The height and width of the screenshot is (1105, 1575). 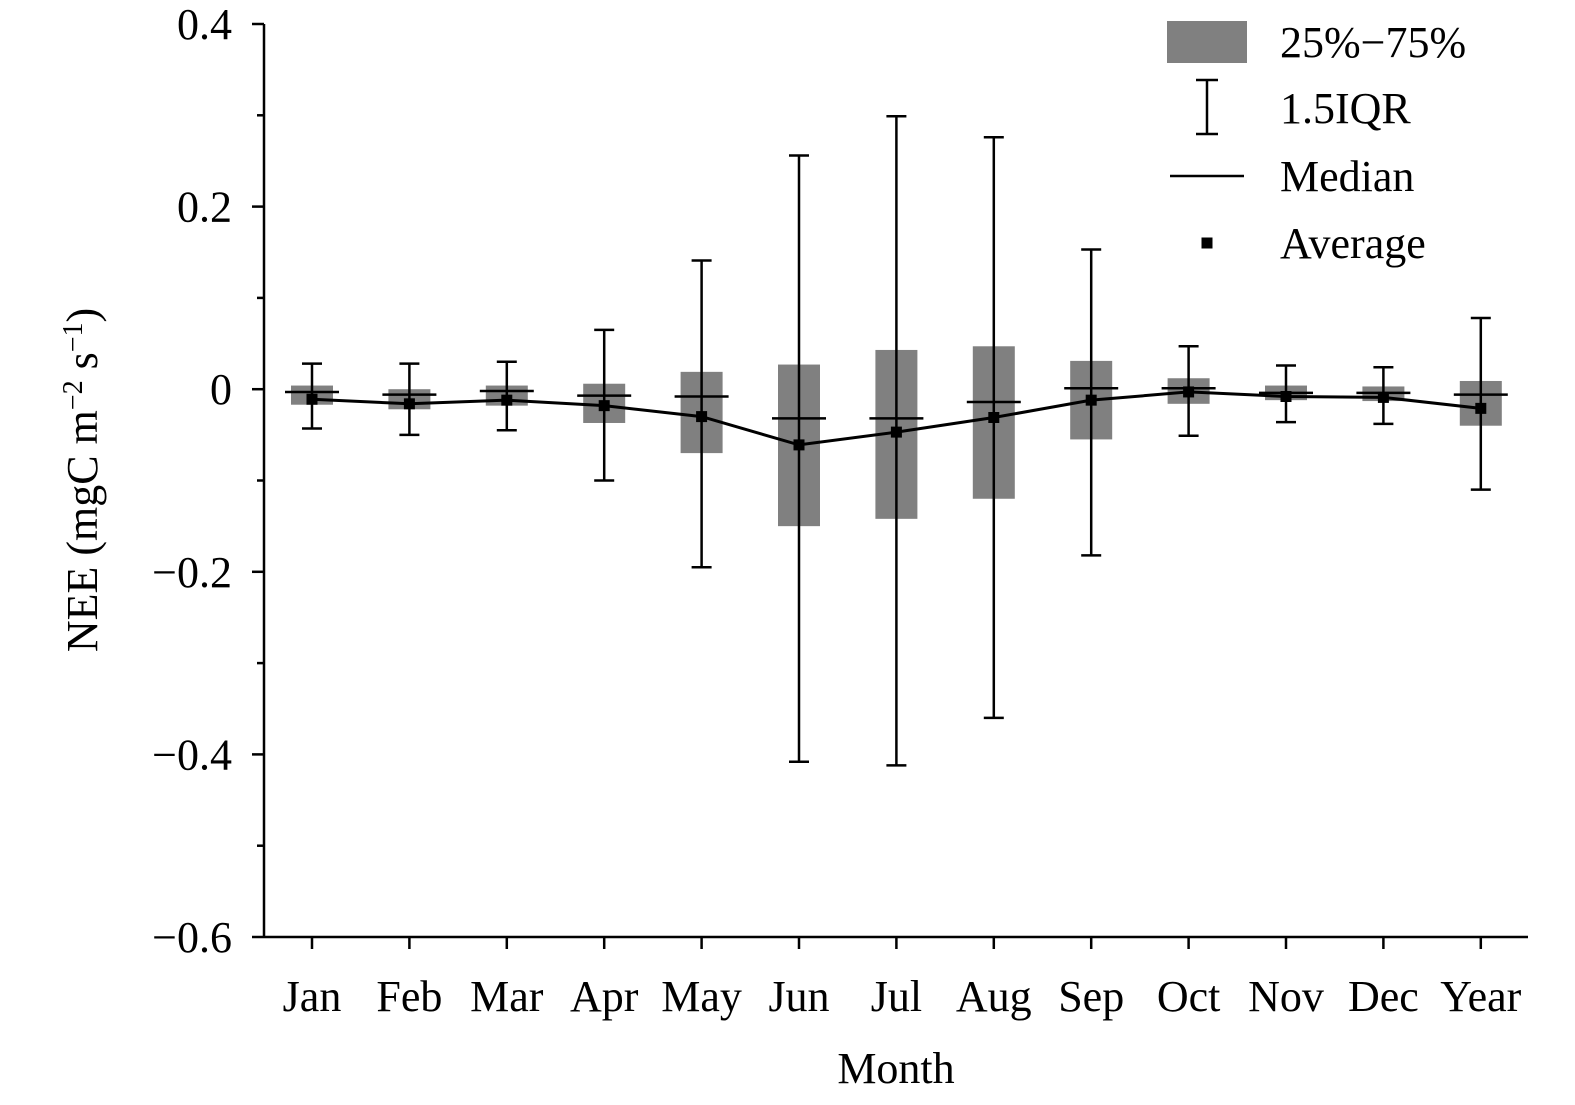 I want to click on x-tick-label: May, so click(x=701, y=996).